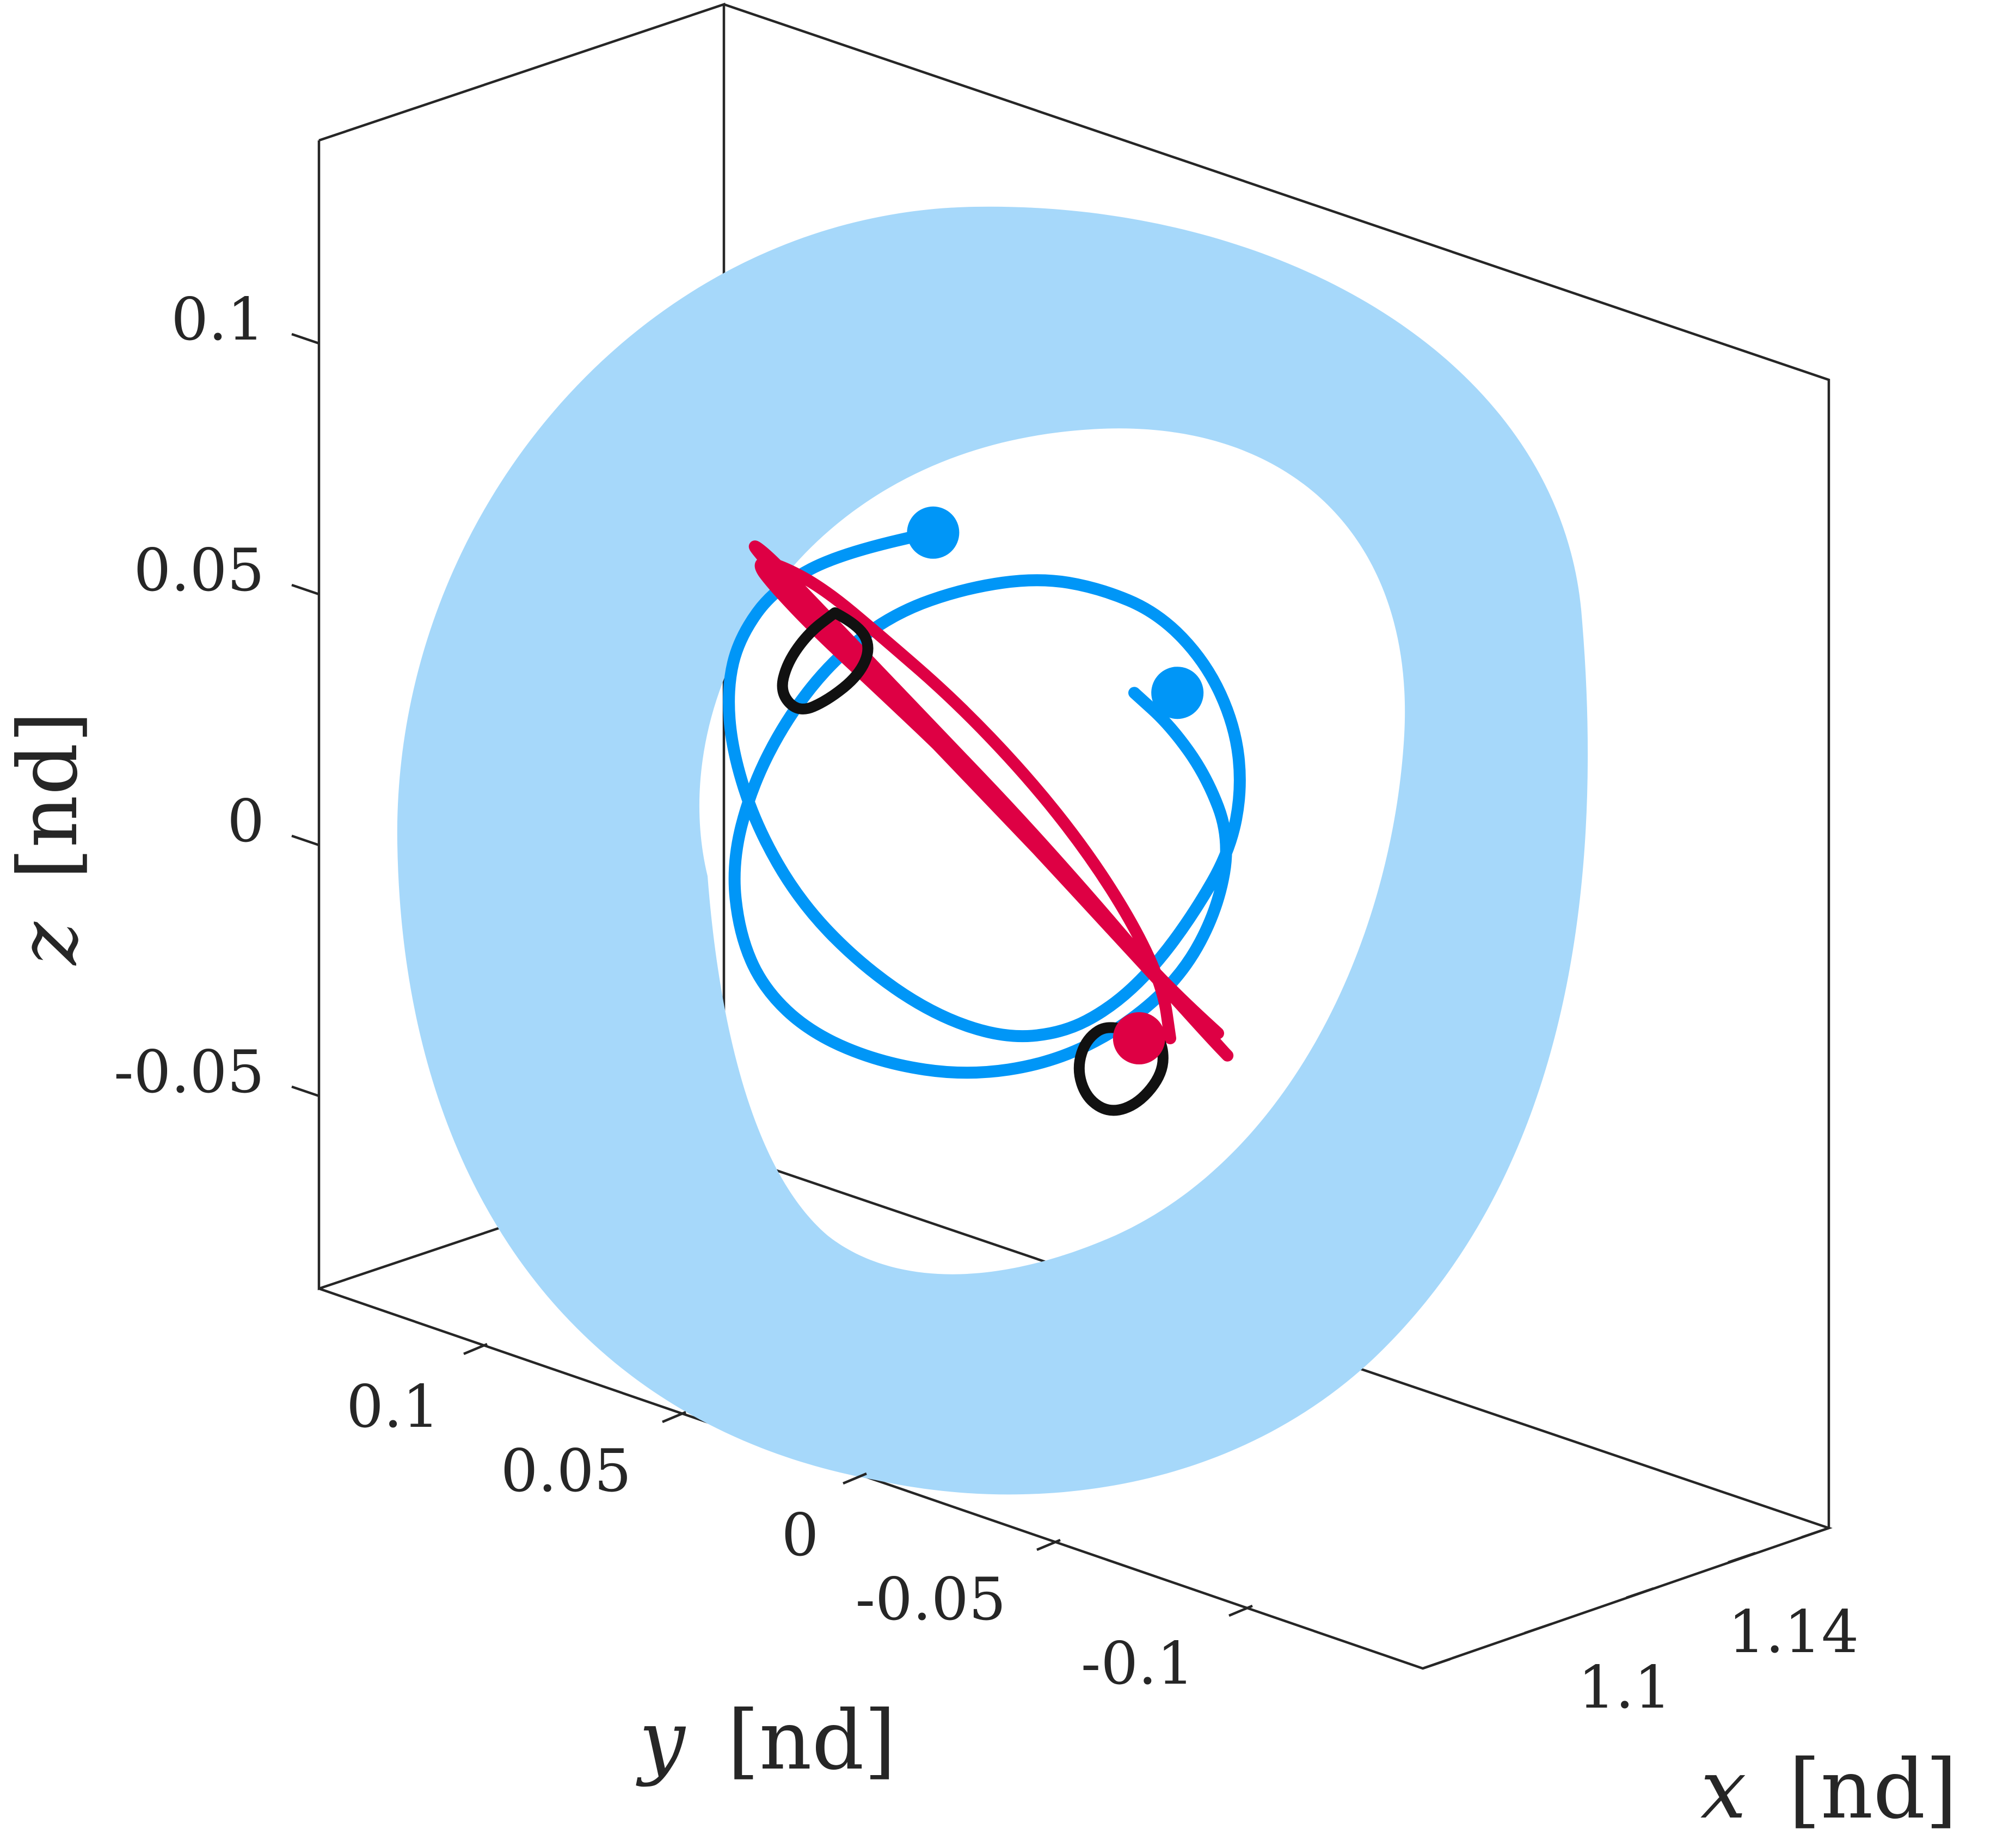 The image size is (1991, 1848). What do you see at coordinates (218, 320) in the screenshot?
I see `z-tick-label: 0.1` at bounding box center [218, 320].